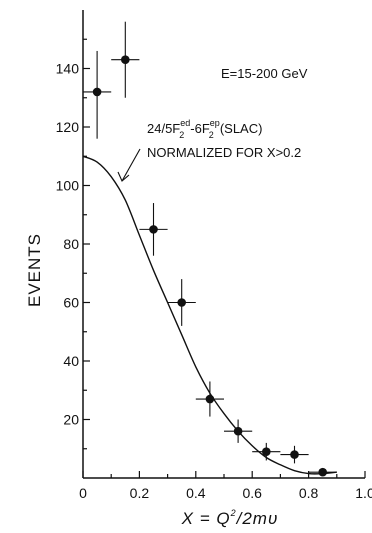 The width and height of the screenshot is (372, 533). I want to click on arrow-line, so click(131, 165).